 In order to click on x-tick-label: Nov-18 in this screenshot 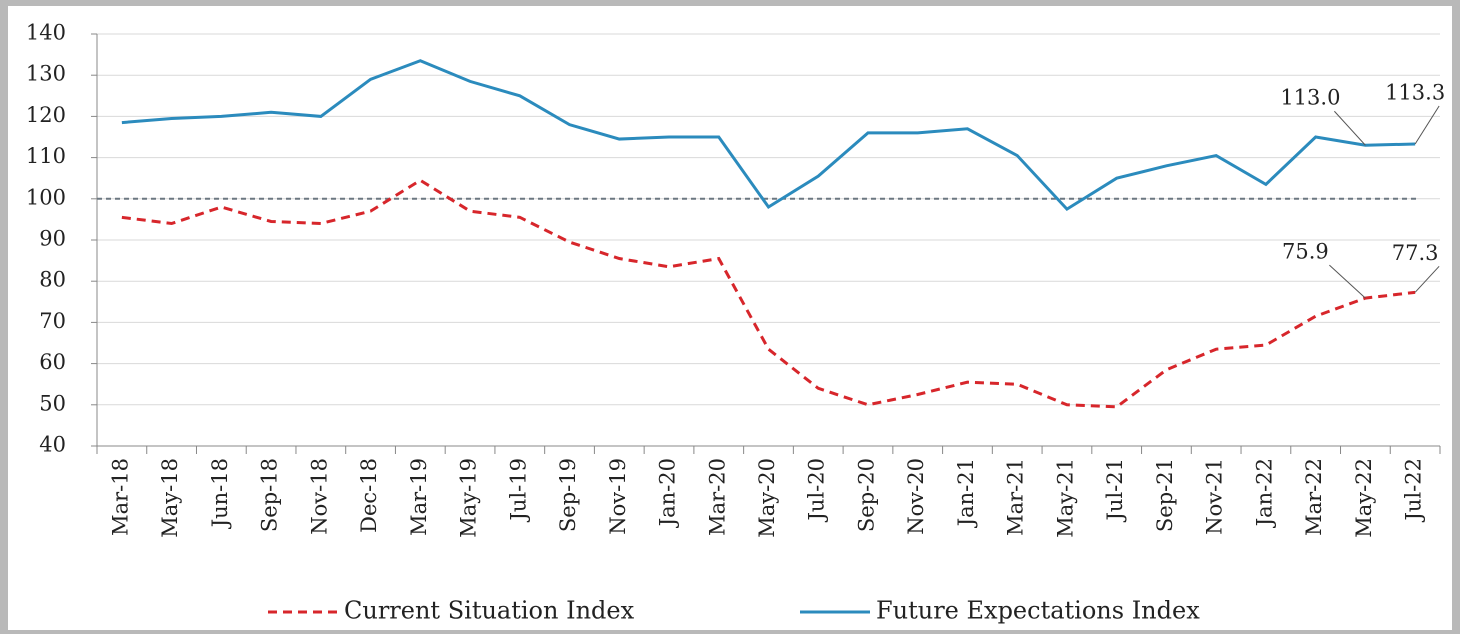, I will do `click(319, 496)`.